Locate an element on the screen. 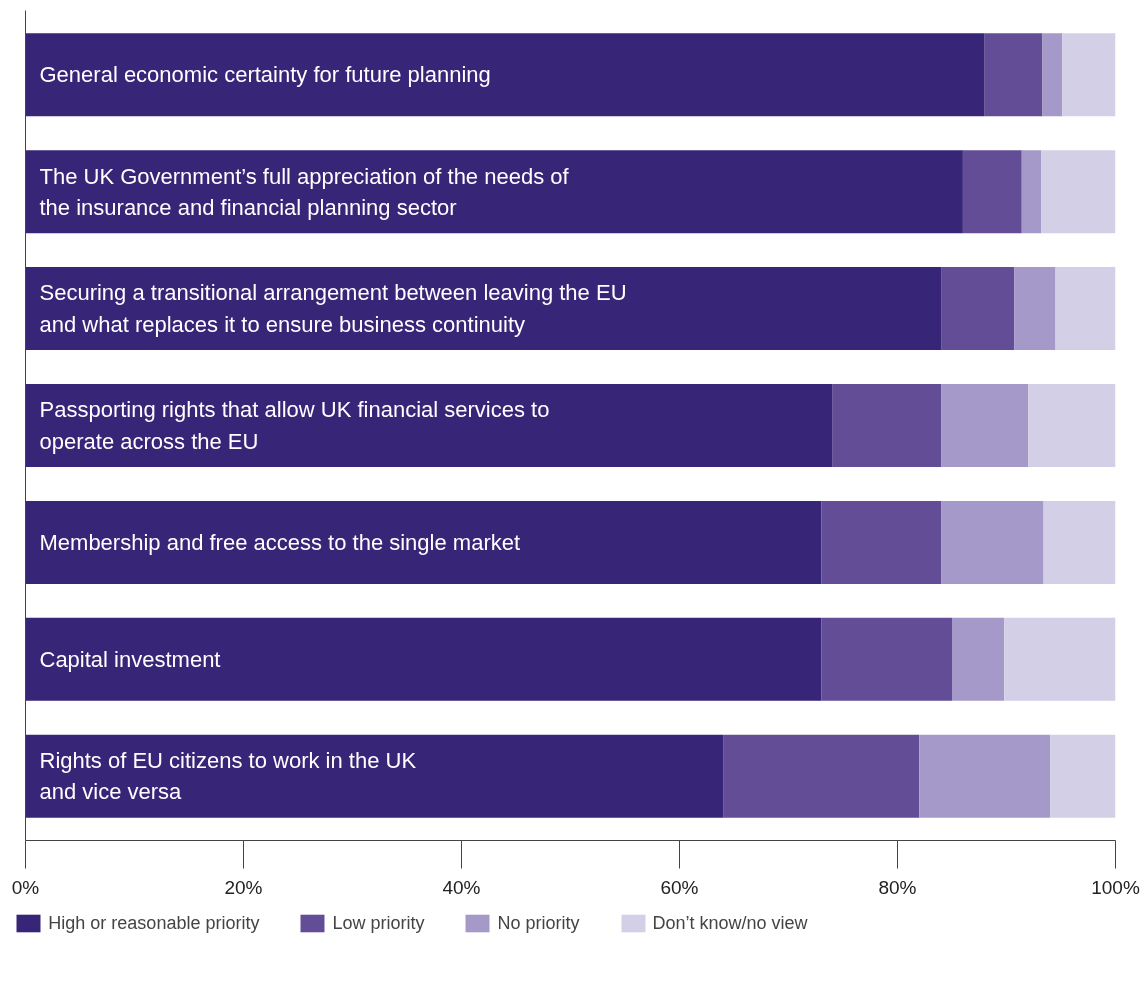 The image size is (1147, 998). x-tick-label: 0% is located at coordinates (25, 887).